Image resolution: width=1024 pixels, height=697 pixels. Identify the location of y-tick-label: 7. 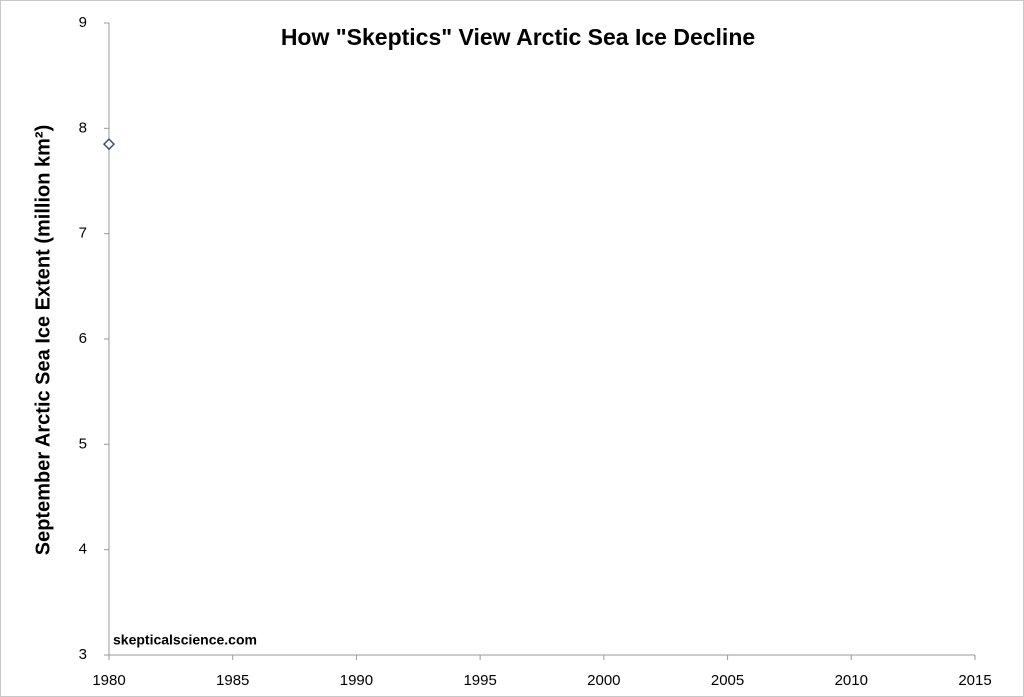
(83, 233).